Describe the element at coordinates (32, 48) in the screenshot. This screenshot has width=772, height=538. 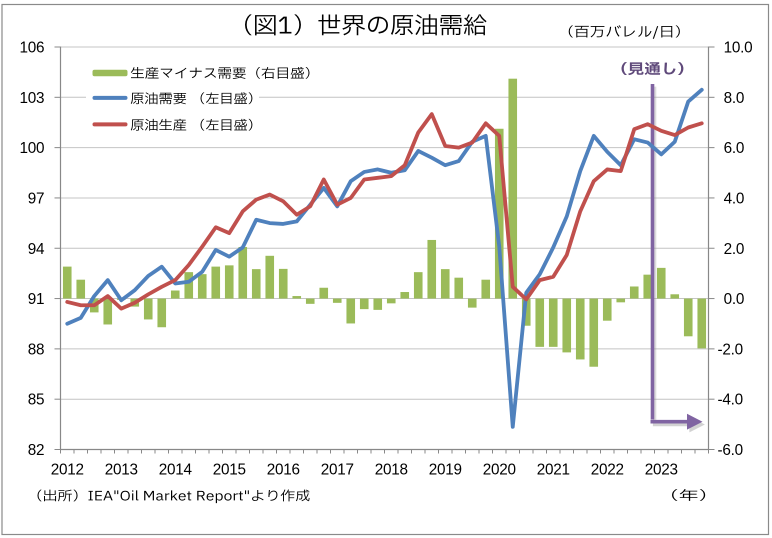
I see `svg-text: 106` at that location.